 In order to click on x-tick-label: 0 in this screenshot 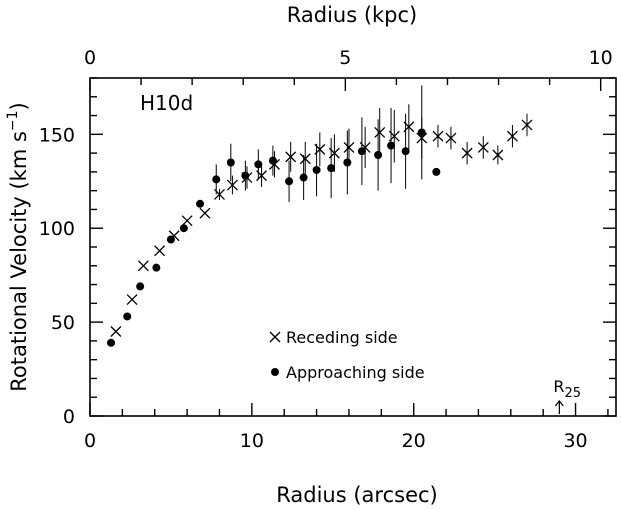, I will do `click(90, 441)`.